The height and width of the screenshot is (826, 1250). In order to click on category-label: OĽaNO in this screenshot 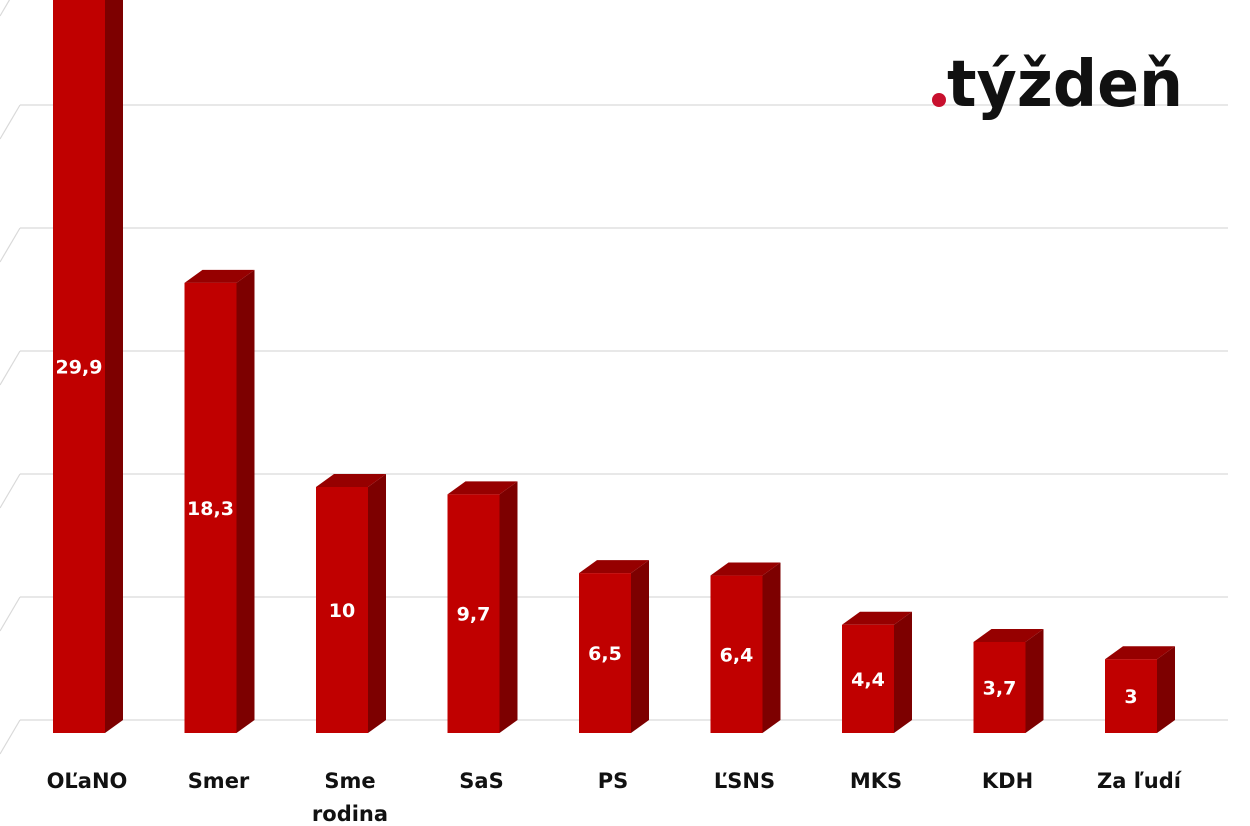, I will do `click(87, 781)`.